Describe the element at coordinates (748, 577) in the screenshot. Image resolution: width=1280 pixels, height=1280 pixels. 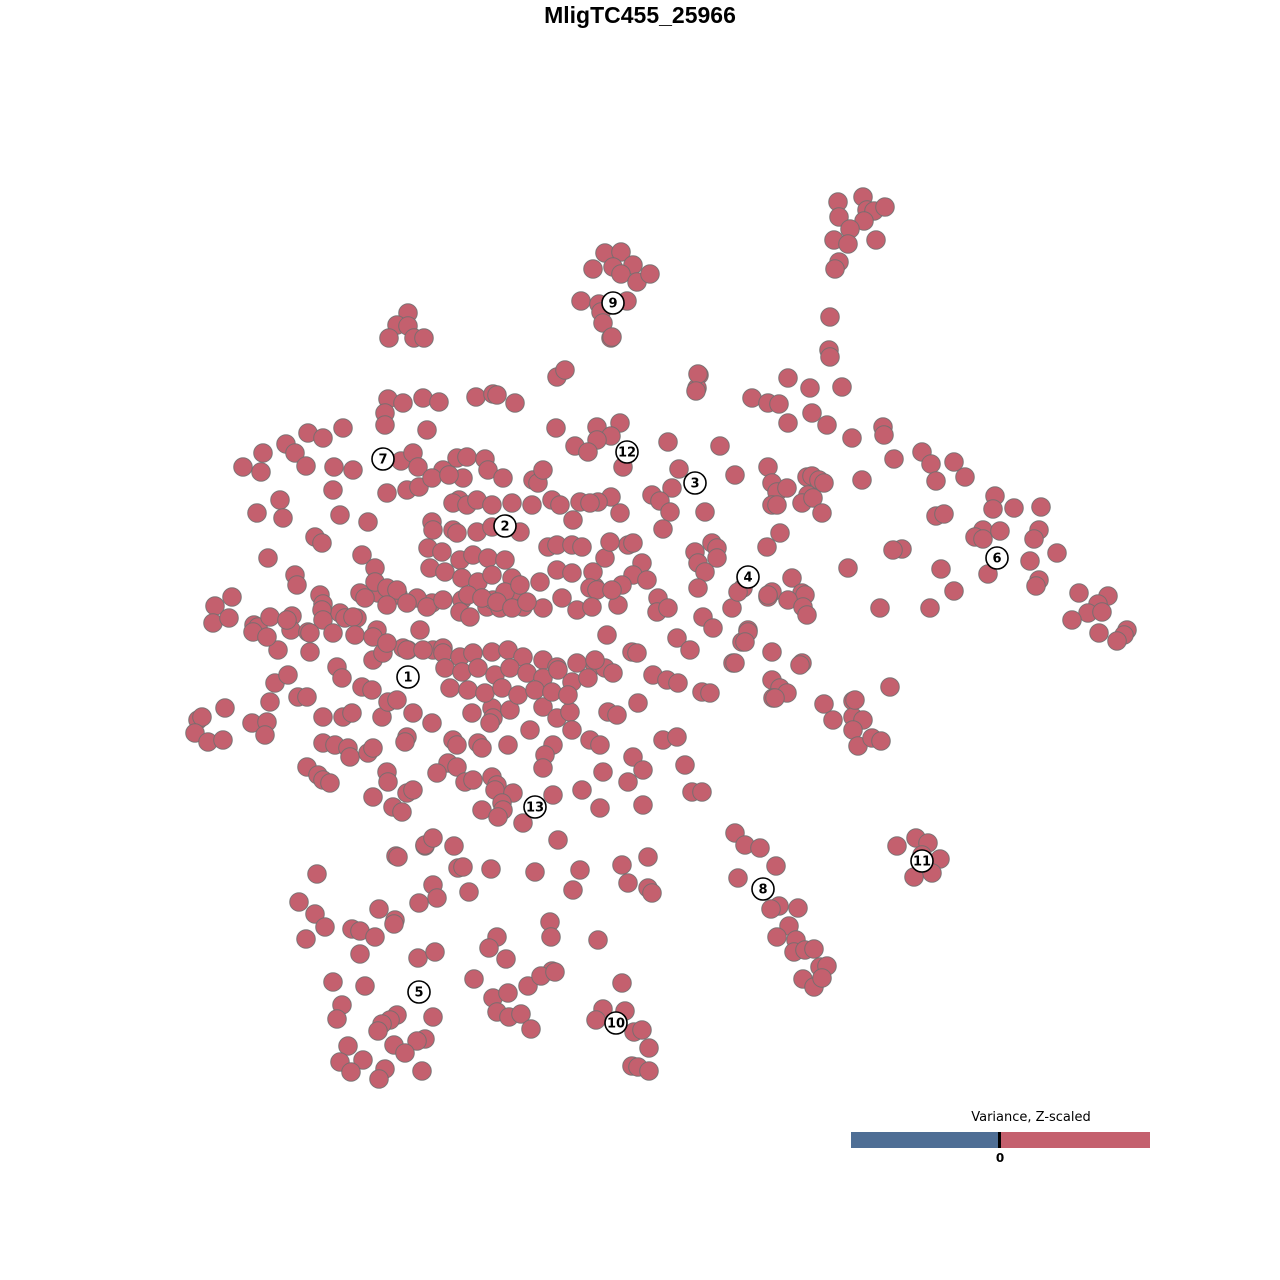
I see `cluster-label-circle` at that location.